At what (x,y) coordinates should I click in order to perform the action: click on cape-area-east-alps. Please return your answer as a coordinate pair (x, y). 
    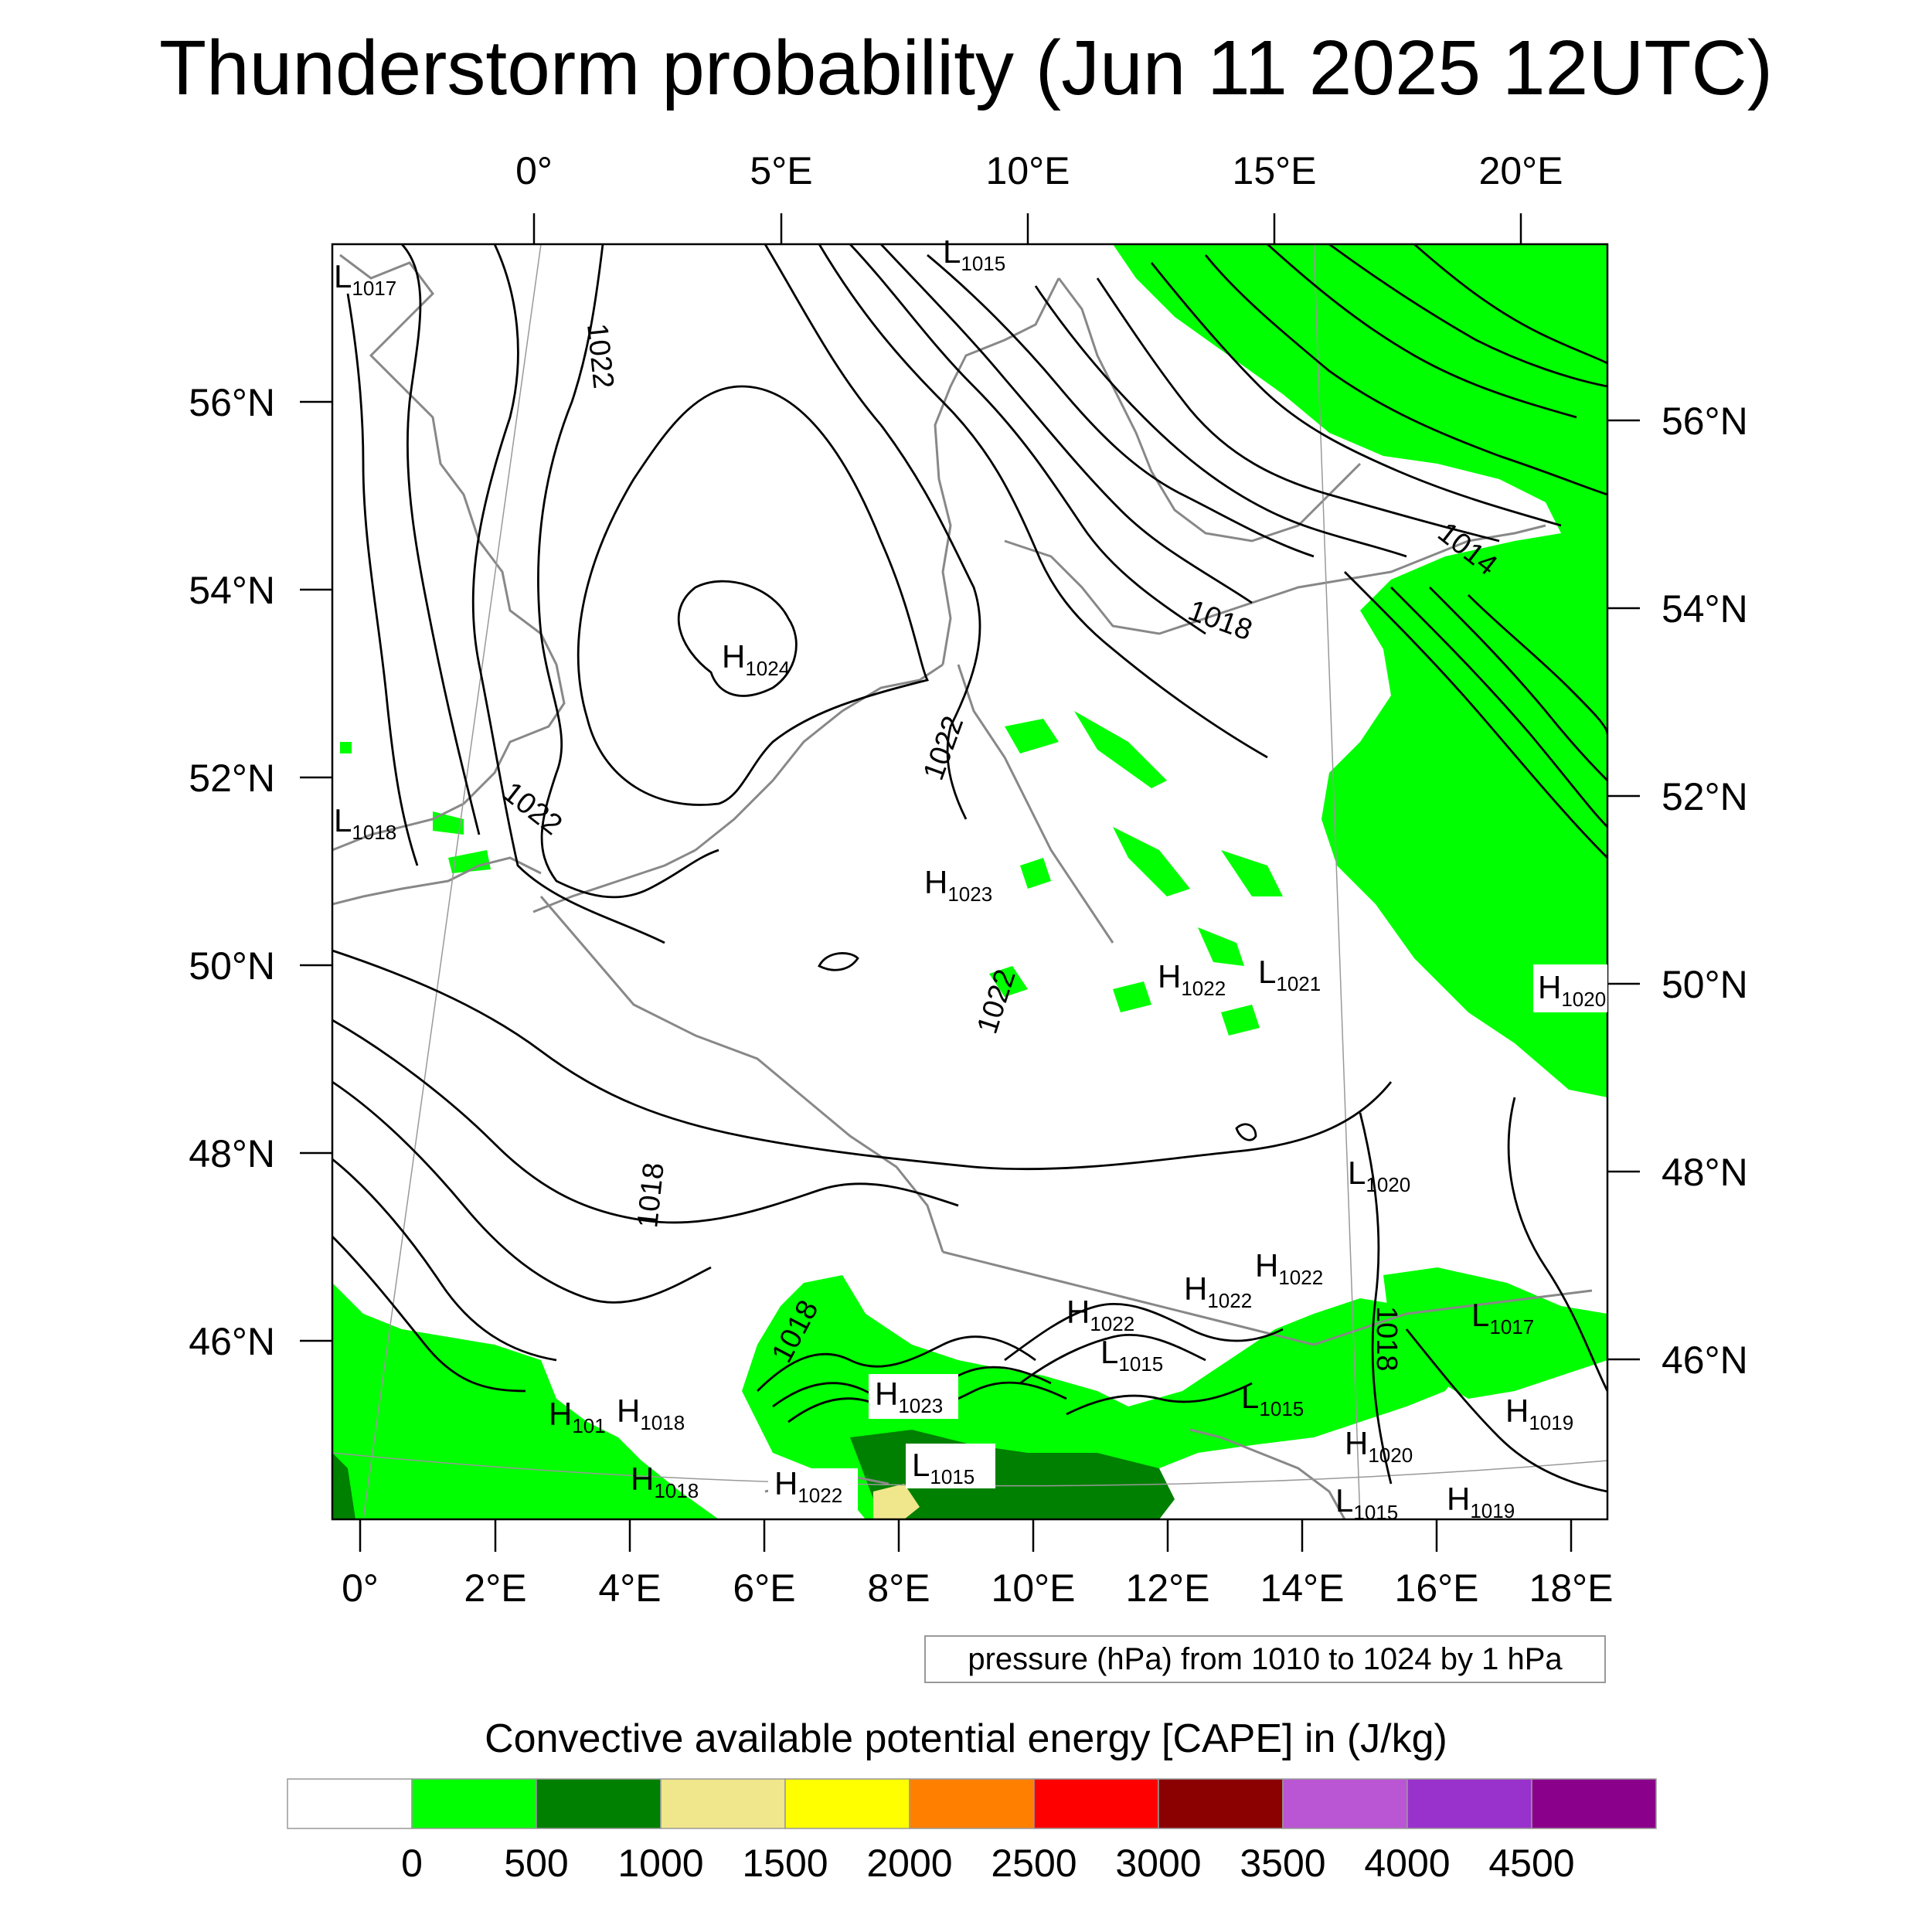
    Looking at the image, I should click on (1495, 1333).